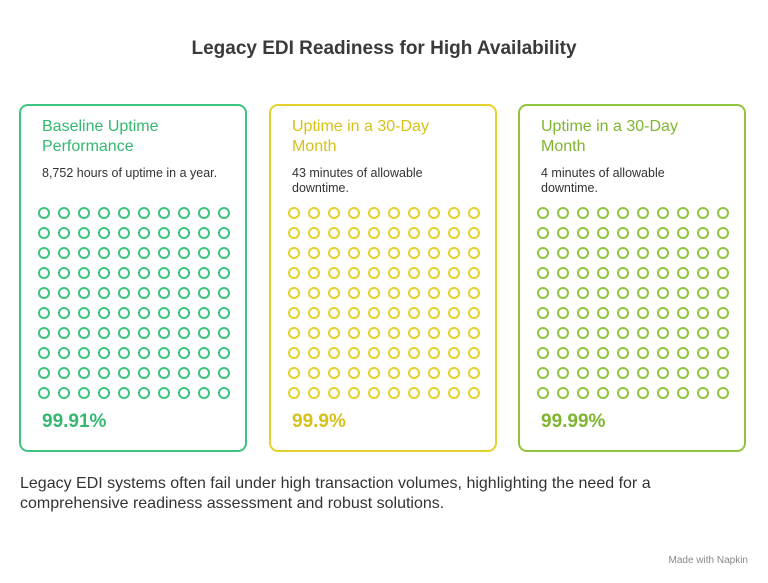 This screenshot has width=768, height=583. What do you see at coordinates (360, 137) in the screenshot?
I see `card-title: Uptime in a 30-Day Month` at bounding box center [360, 137].